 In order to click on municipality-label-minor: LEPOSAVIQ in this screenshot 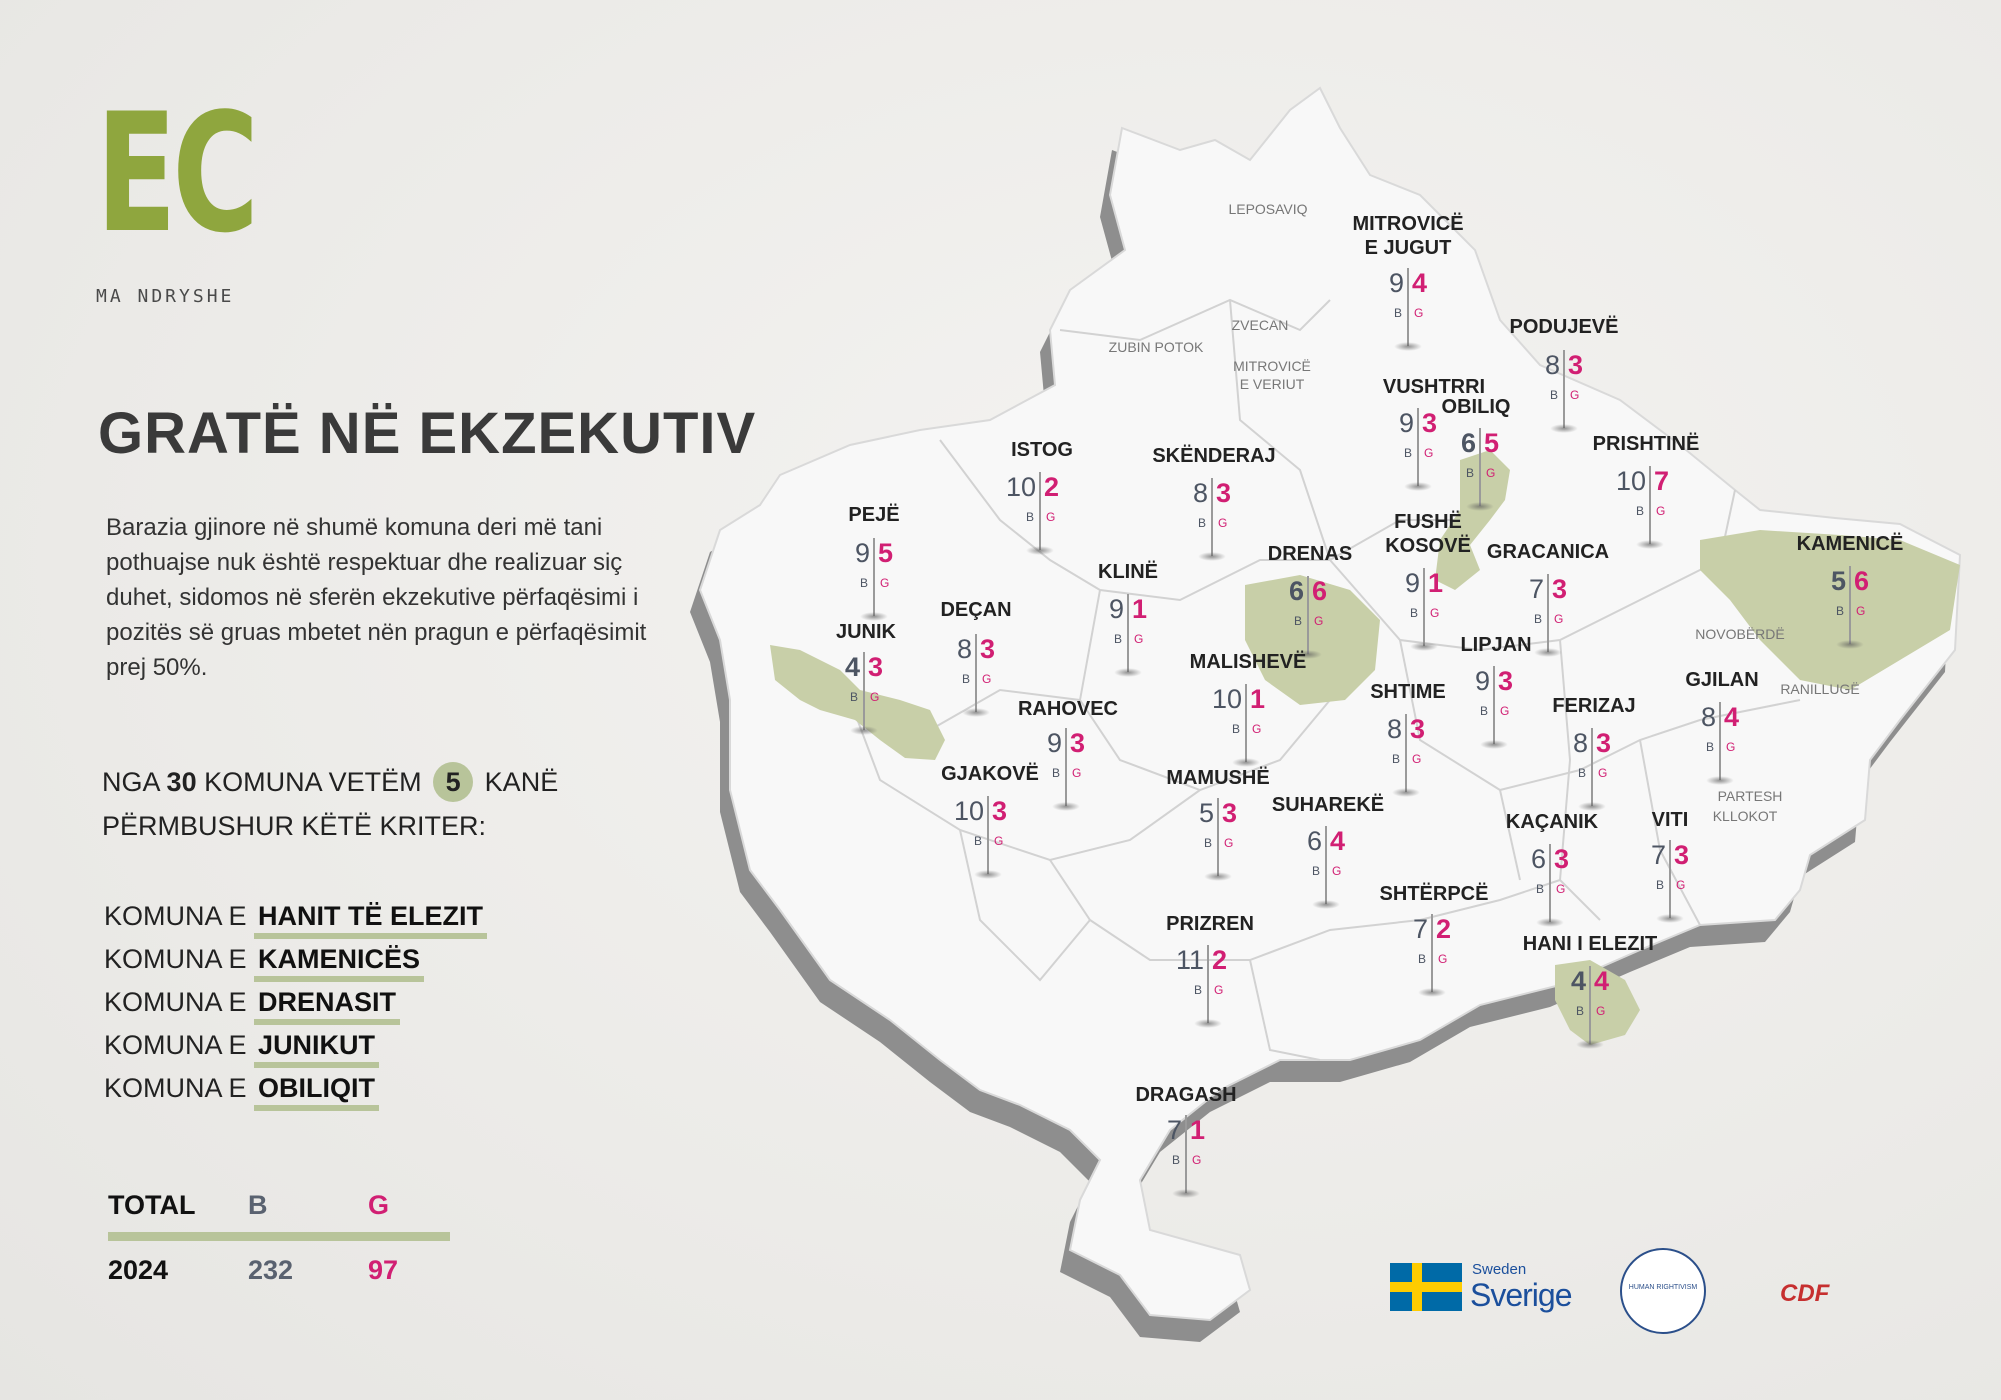, I will do `click(1268, 209)`.